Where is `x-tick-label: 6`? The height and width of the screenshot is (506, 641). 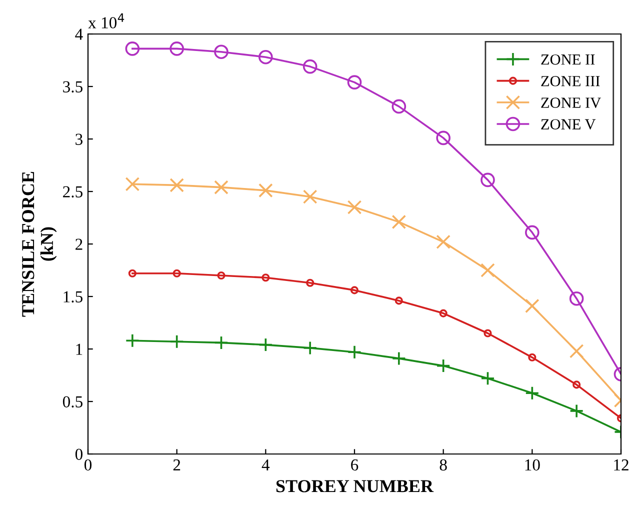
x-tick-label: 6 is located at coordinates (354, 465).